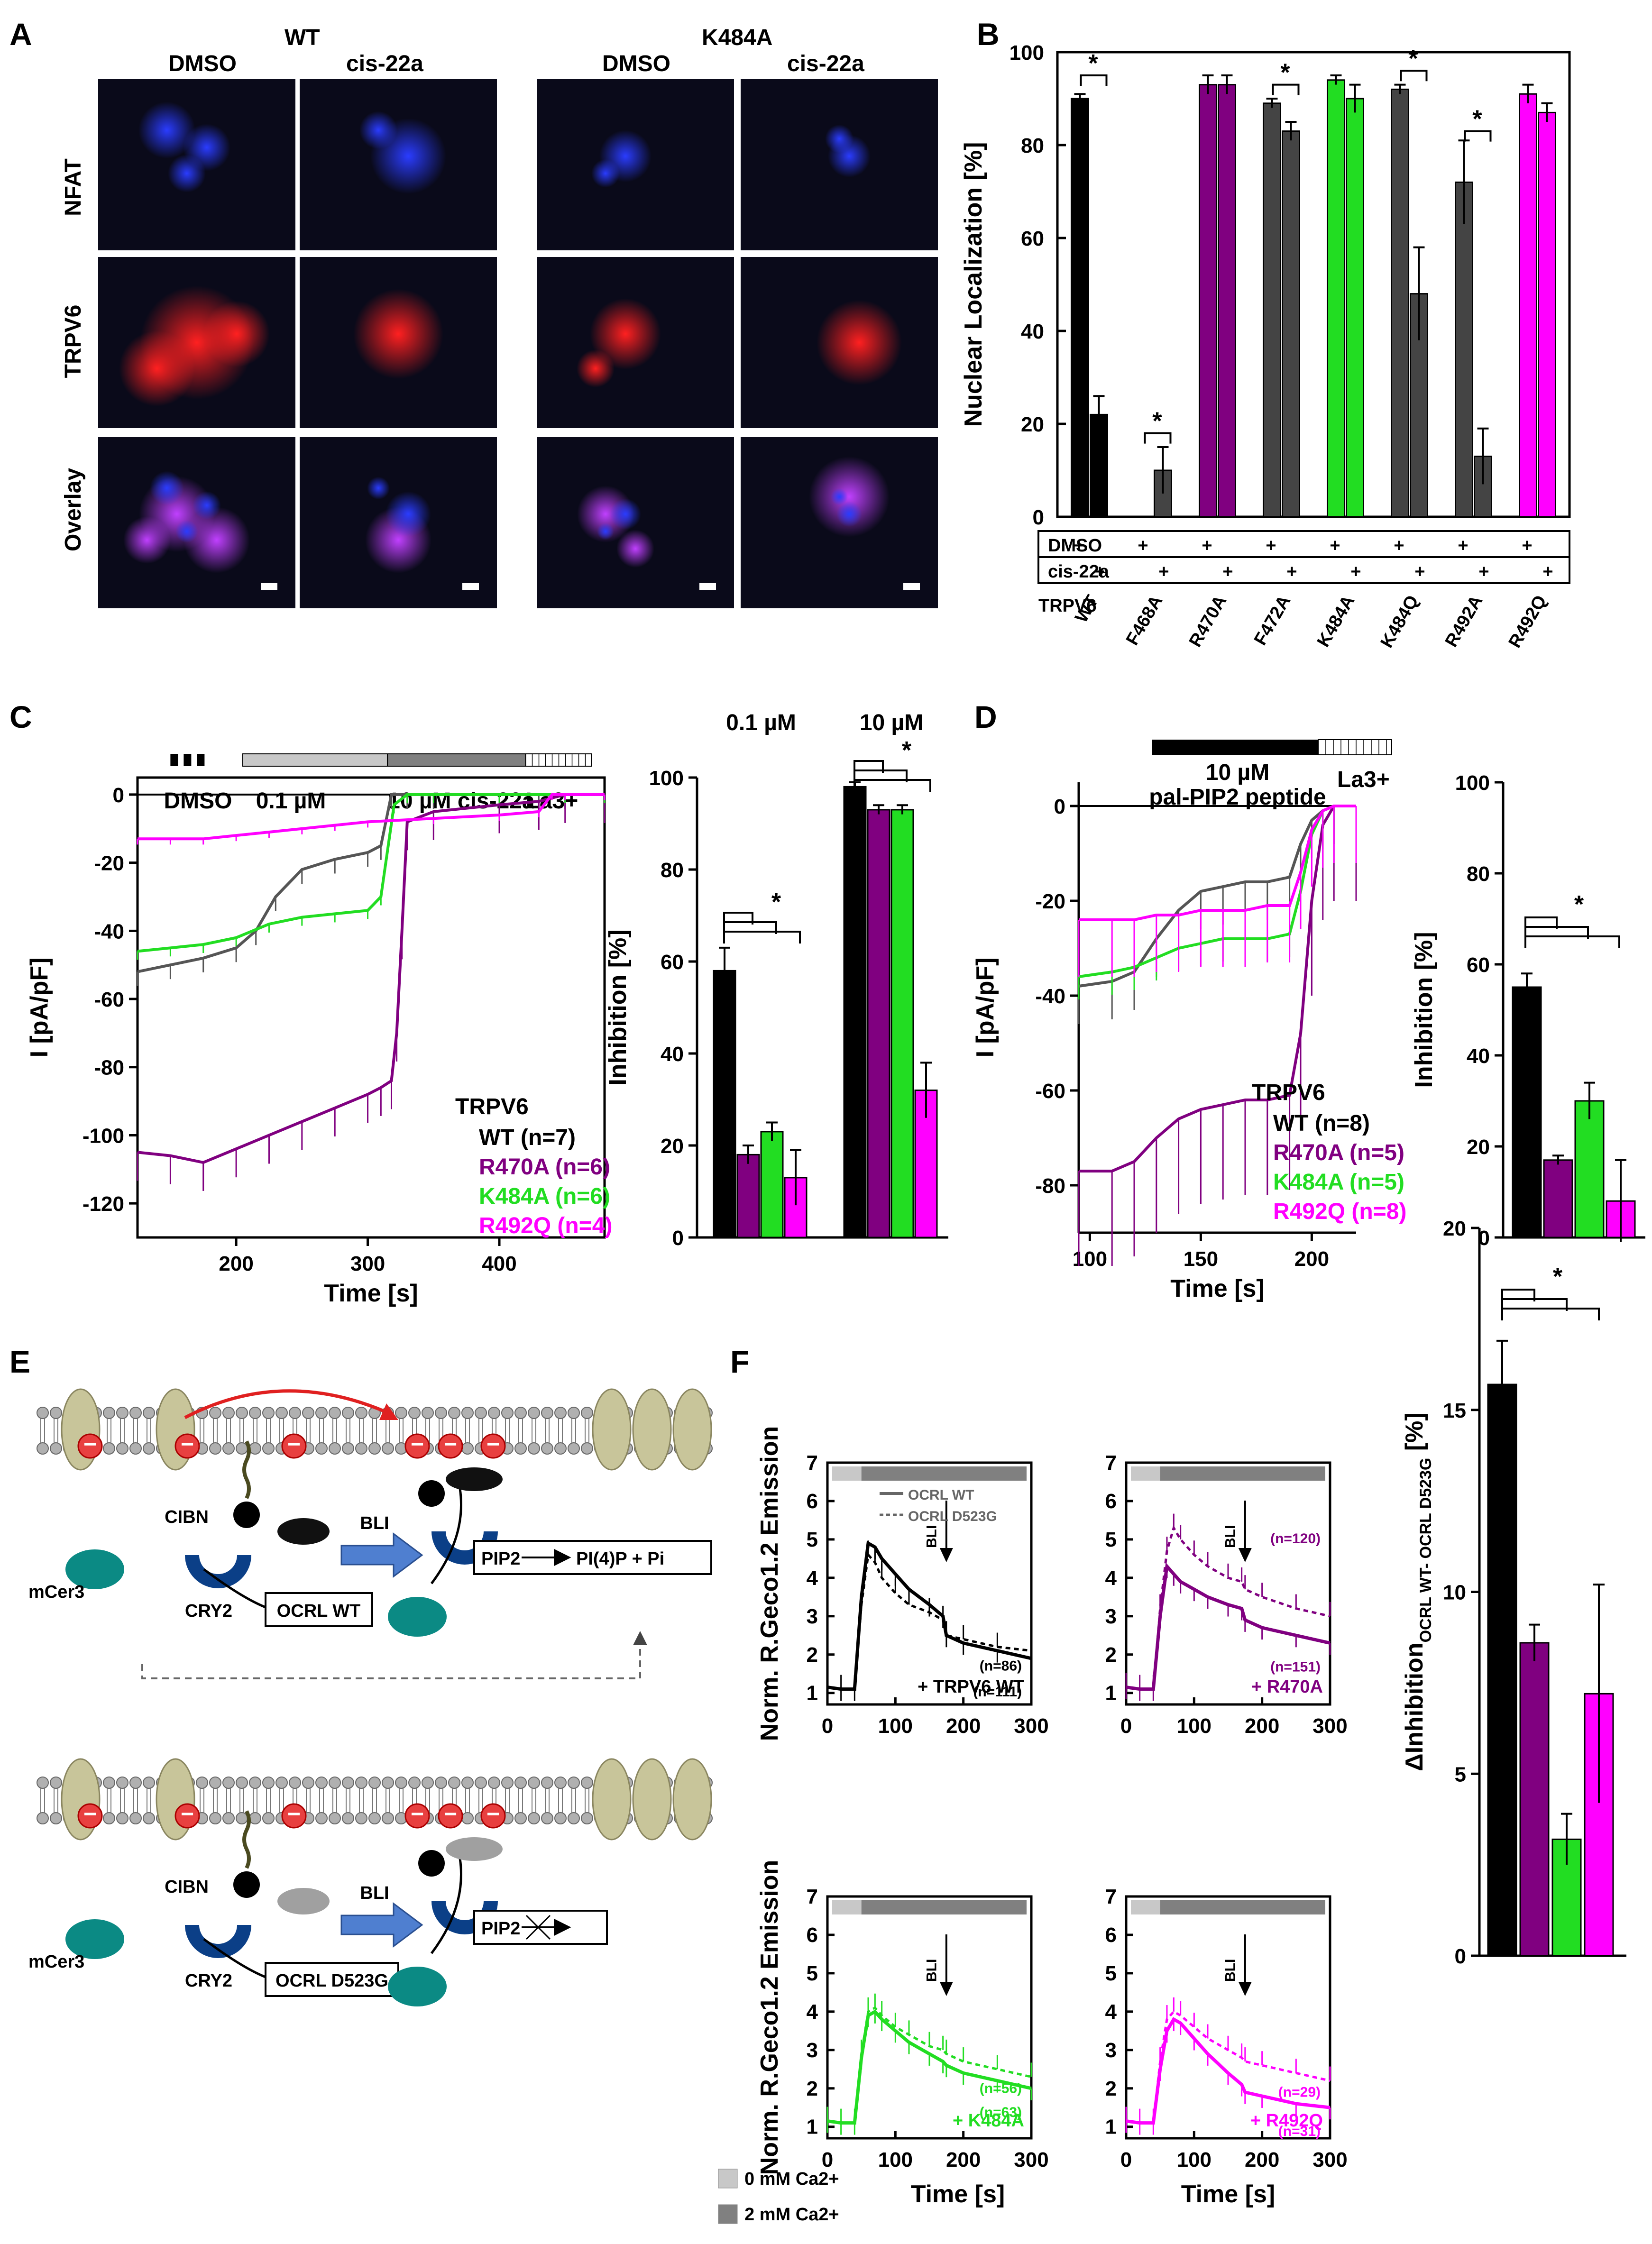  What do you see at coordinates (847, 1474) in the screenshot?
I see `f-bar-0ca` at bounding box center [847, 1474].